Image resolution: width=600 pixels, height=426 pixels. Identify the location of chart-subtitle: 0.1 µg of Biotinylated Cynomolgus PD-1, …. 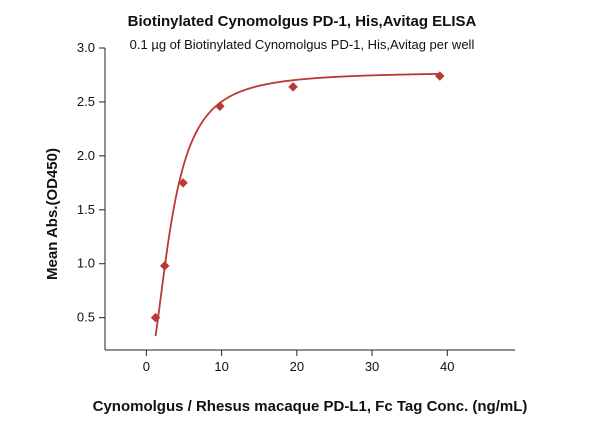
(302, 44).